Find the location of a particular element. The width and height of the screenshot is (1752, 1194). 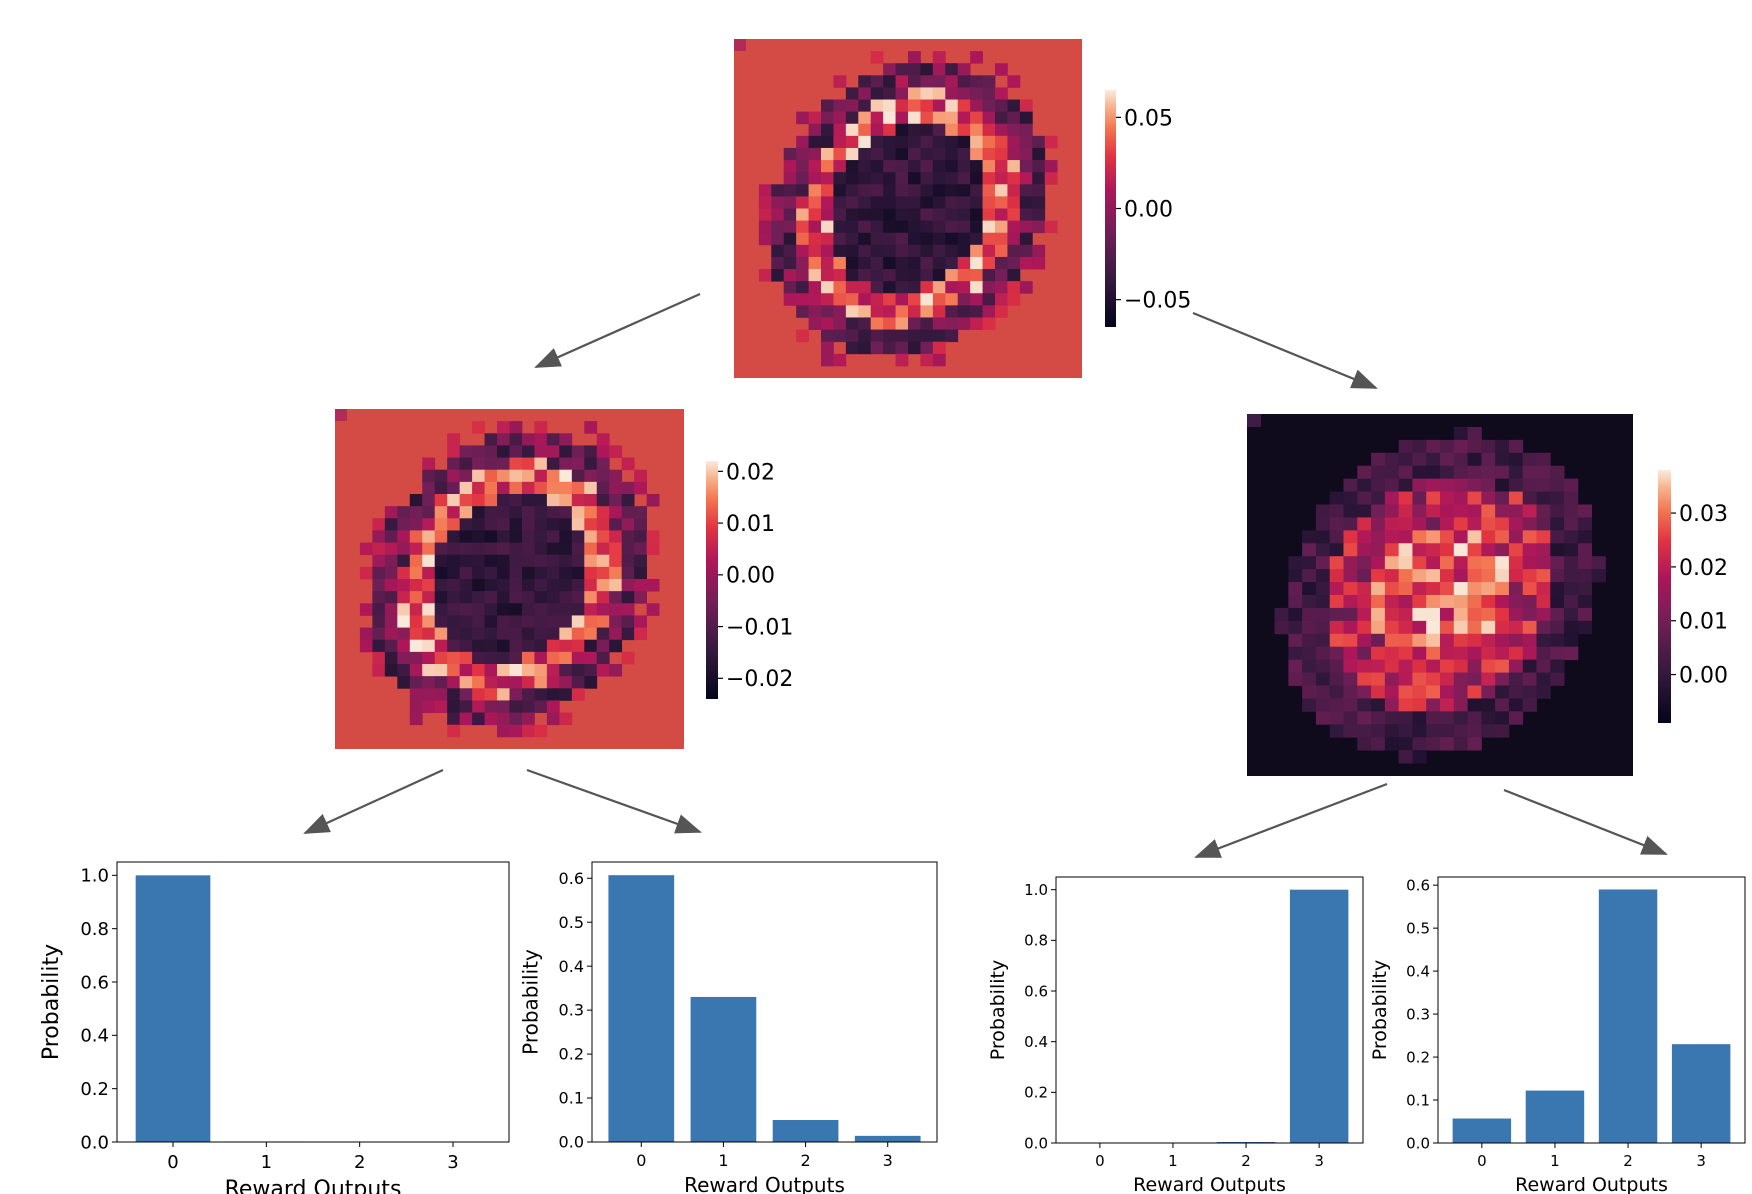

y-tick-label: 1.0 is located at coordinates (1036, 890).